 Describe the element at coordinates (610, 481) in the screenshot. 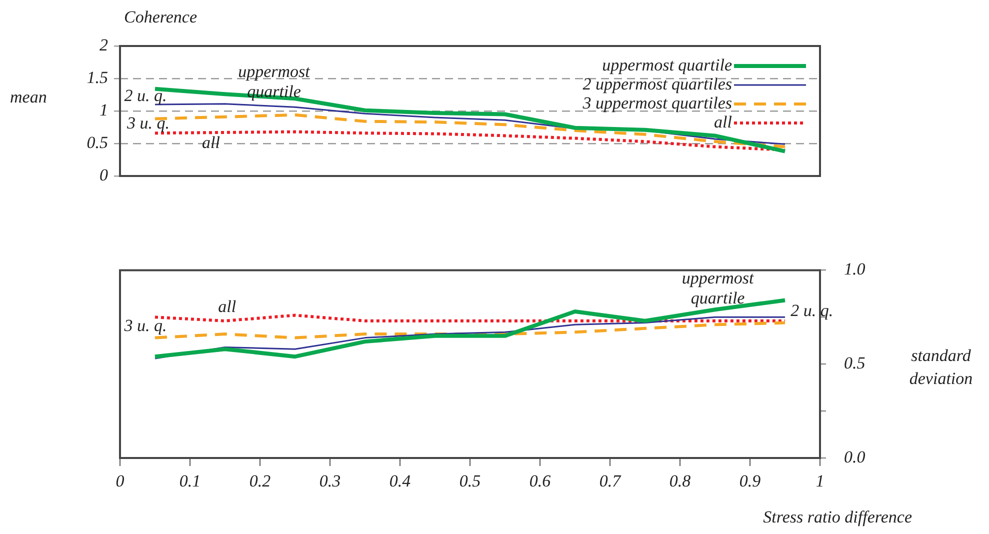

I see `x-tick-label: 0.7` at that location.